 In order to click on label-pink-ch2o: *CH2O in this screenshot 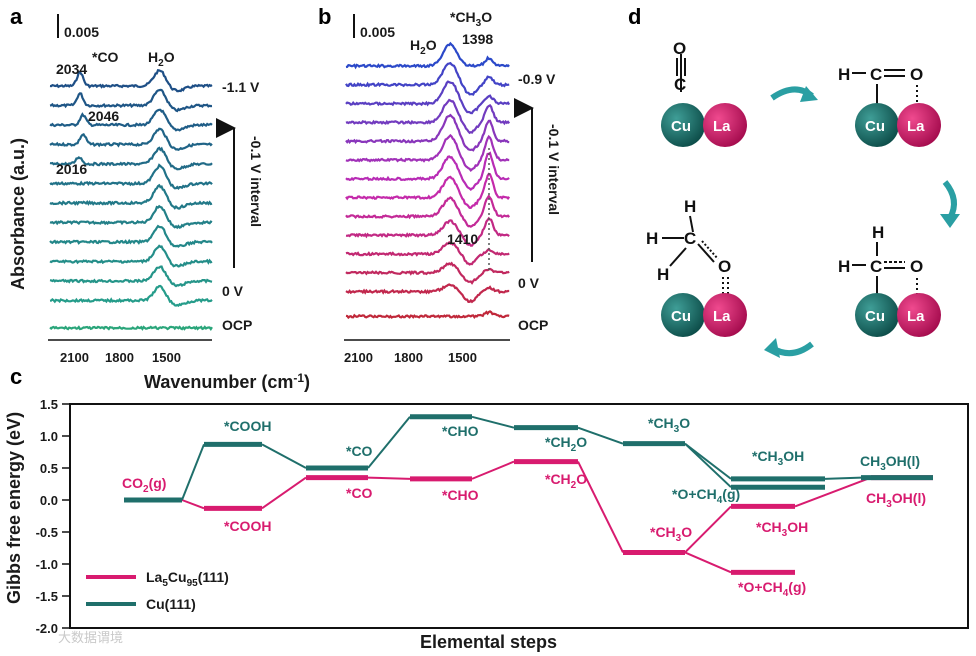, I will do `click(566, 481)`.